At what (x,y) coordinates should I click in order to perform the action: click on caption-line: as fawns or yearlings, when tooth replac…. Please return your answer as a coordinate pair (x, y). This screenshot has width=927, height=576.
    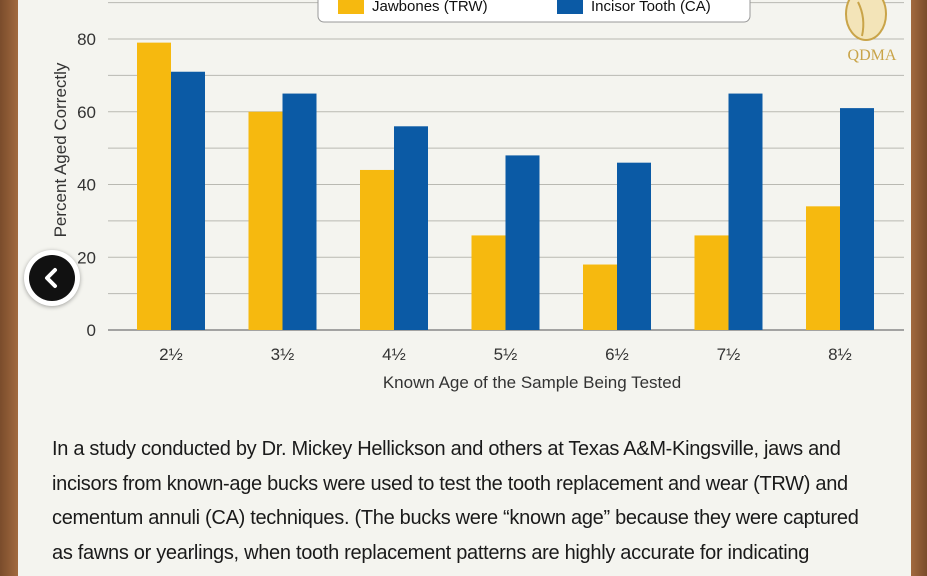
    Looking at the image, I should click on (431, 552).